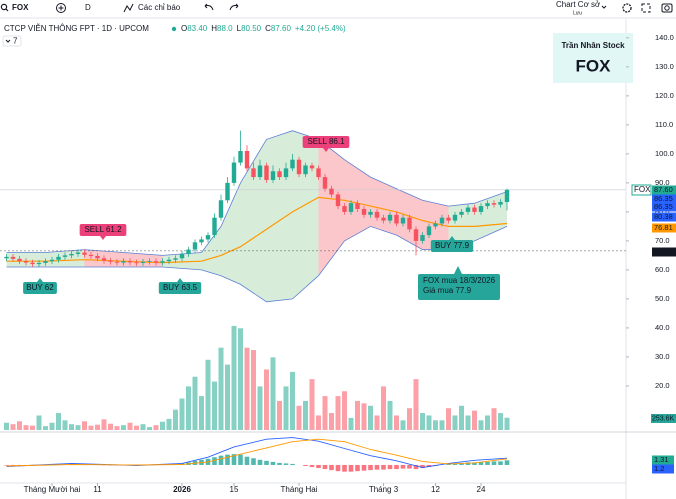  Describe the element at coordinates (209, 7) in the screenshot. I see `undo-button` at that location.